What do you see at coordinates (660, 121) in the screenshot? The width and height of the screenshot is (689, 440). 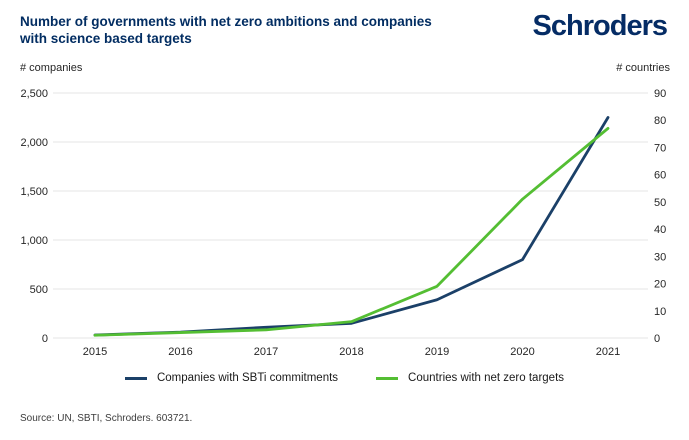 I see `right-axis-tick-label: 80` at bounding box center [660, 121].